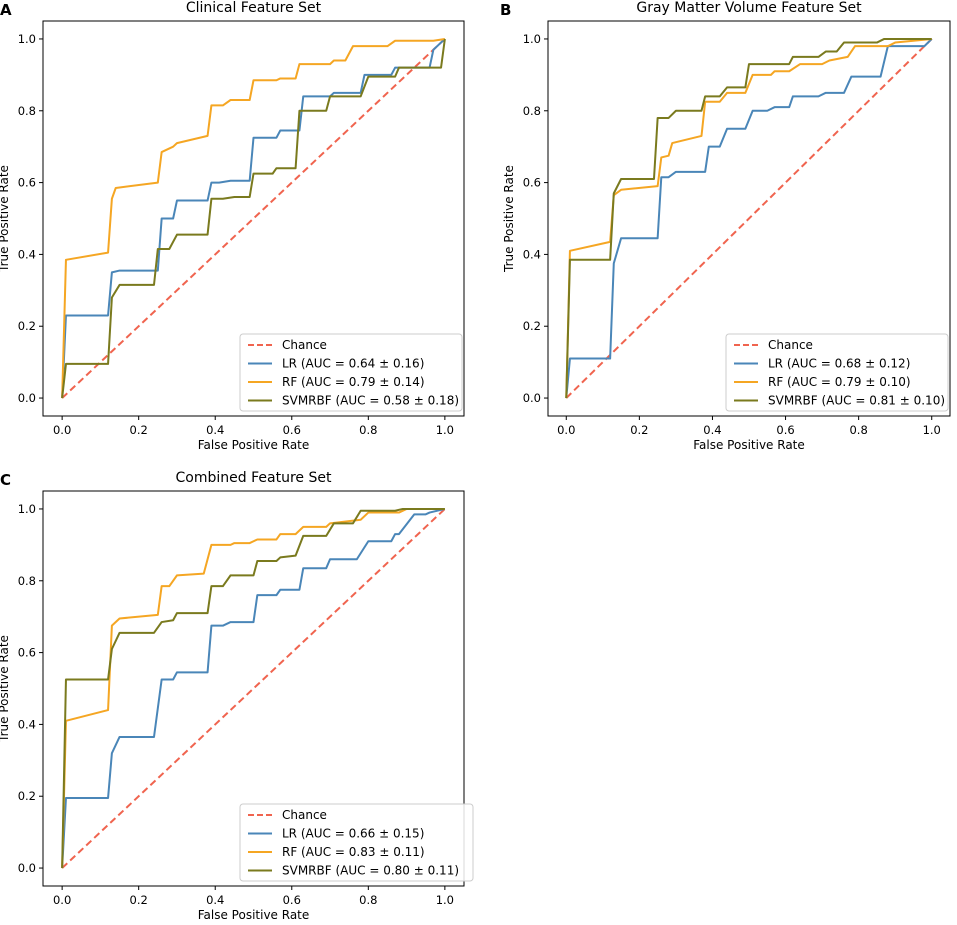 The width and height of the screenshot is (957, 925). I want to click on legend-label-rf: RF (AUC = 0.83 ± 0.11), so click(353, 852).